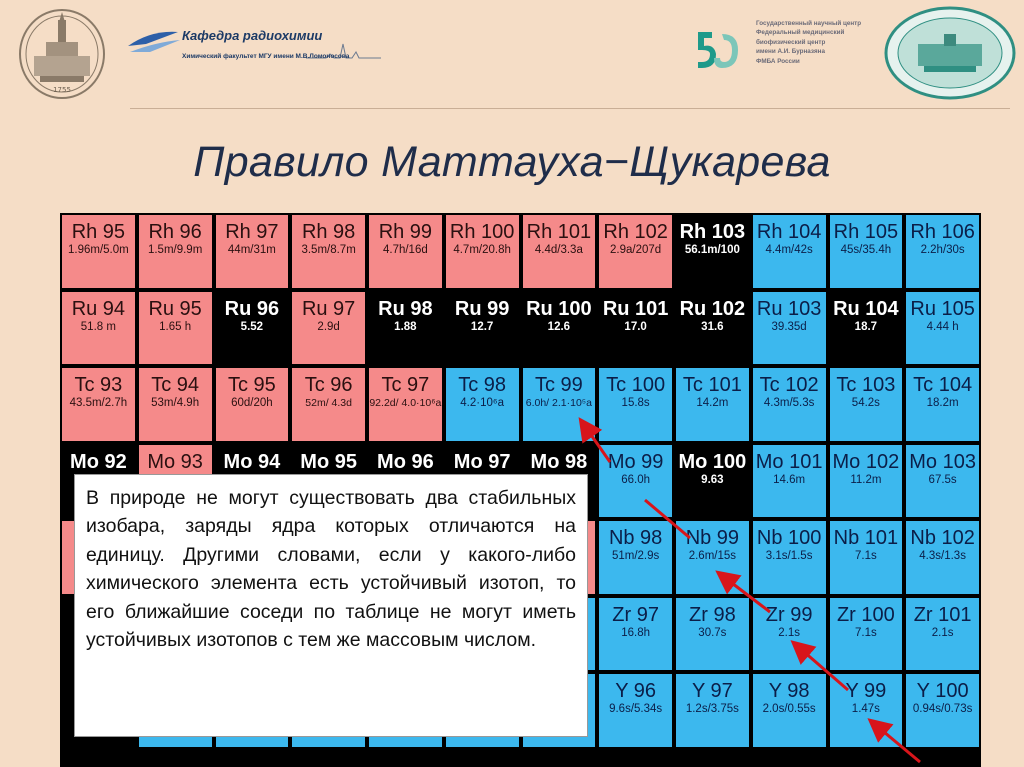  What do you see at coordinates (712, 691) in the screenshot?
I see `isotope-name: Y 97` at bounding box center [712, 691].